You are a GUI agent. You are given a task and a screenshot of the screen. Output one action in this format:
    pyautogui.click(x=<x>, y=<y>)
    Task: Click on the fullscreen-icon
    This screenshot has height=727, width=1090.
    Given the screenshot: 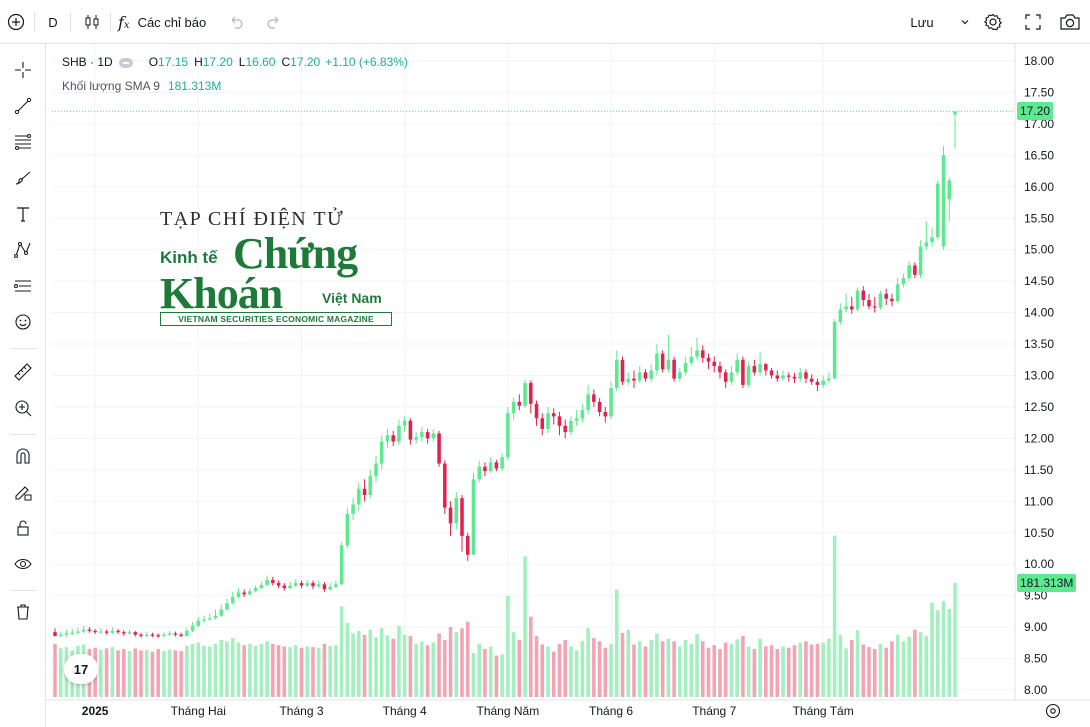 What is the action you would take?
    pyautogui.click(x=1033, y=22)
    